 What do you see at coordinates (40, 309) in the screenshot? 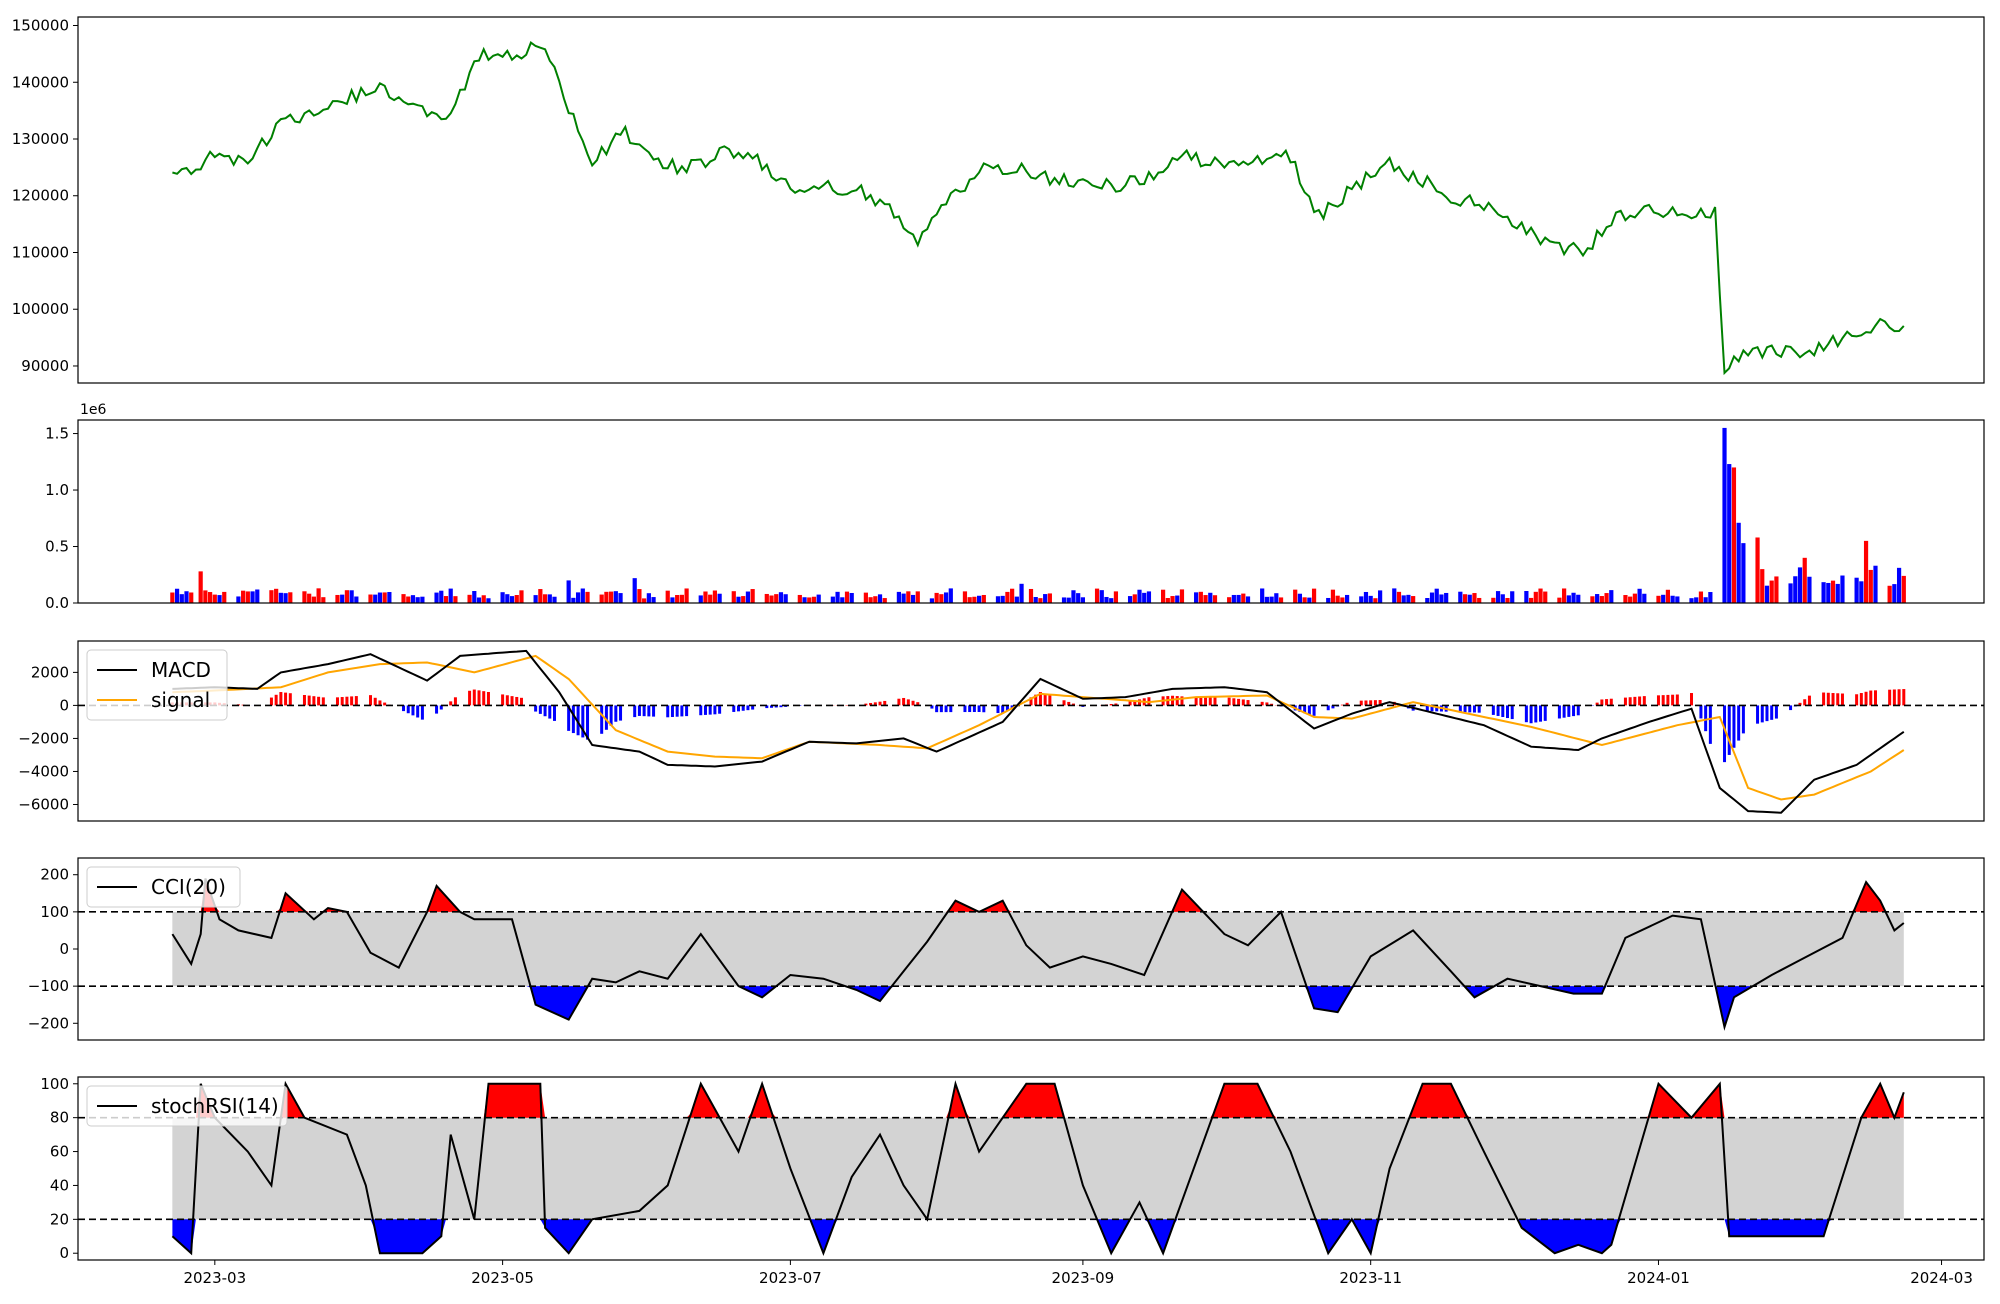
I see `y-tick-label: 100000` at bounding box center [40, 309].